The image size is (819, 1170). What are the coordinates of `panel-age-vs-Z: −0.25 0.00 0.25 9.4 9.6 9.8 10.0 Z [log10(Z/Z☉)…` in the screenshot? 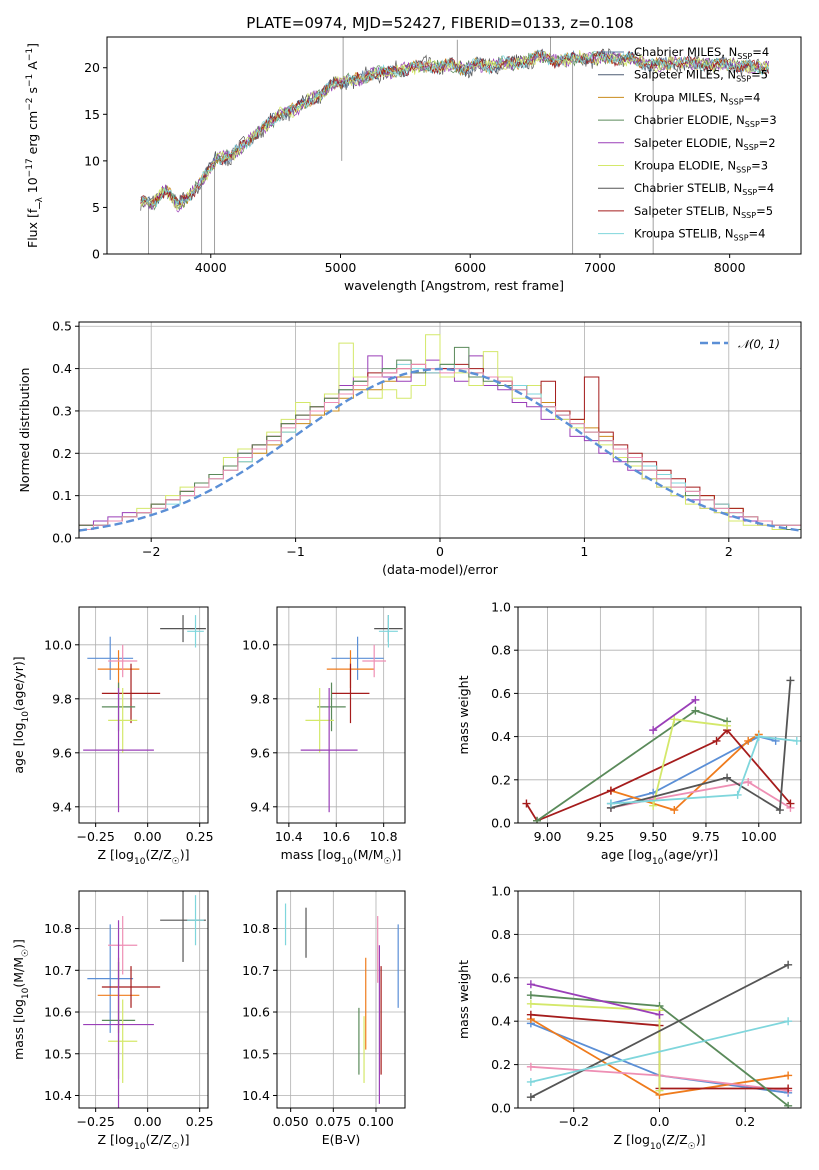 It's located at (112, 736).